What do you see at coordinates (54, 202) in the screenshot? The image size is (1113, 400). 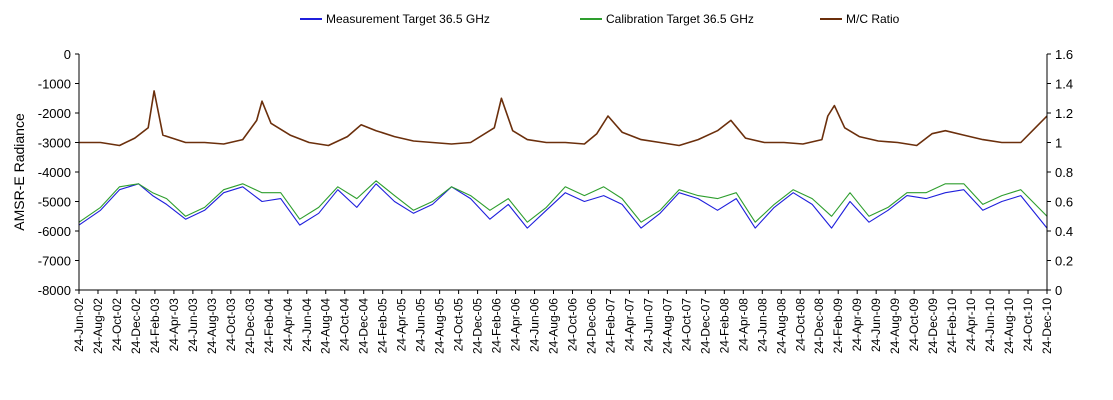 I see `y-tick-label: -5000` at bounding box center [54, 202].